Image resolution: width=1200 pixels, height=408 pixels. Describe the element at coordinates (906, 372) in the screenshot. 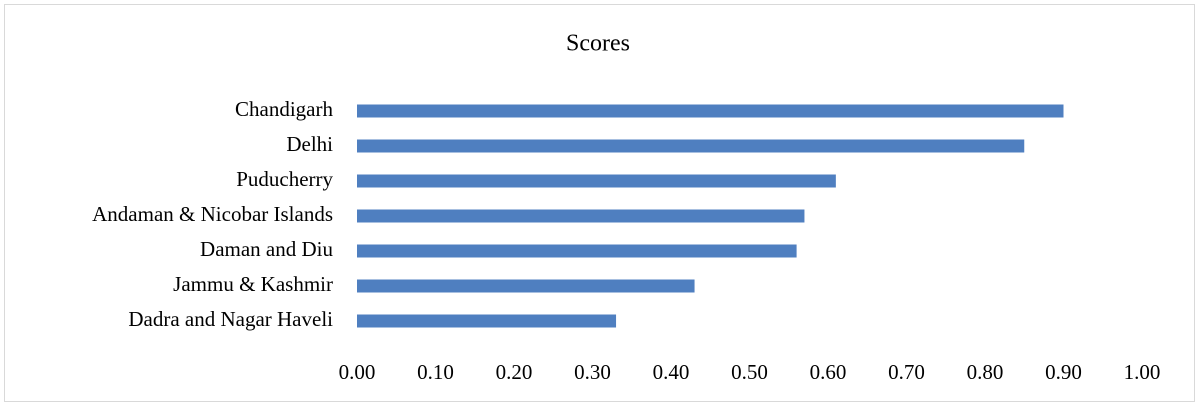

I see `x-tick-label: 0.70` at that location.